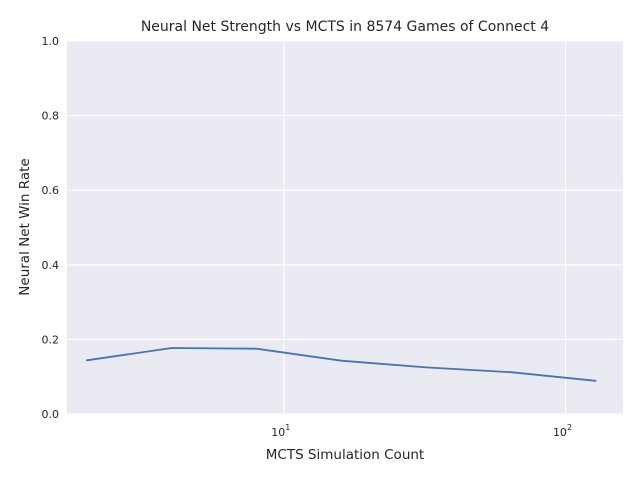  Describe the element at coordinates (51, 41) in the screenshot. I see `y-tick-label: 1.0` at that location.